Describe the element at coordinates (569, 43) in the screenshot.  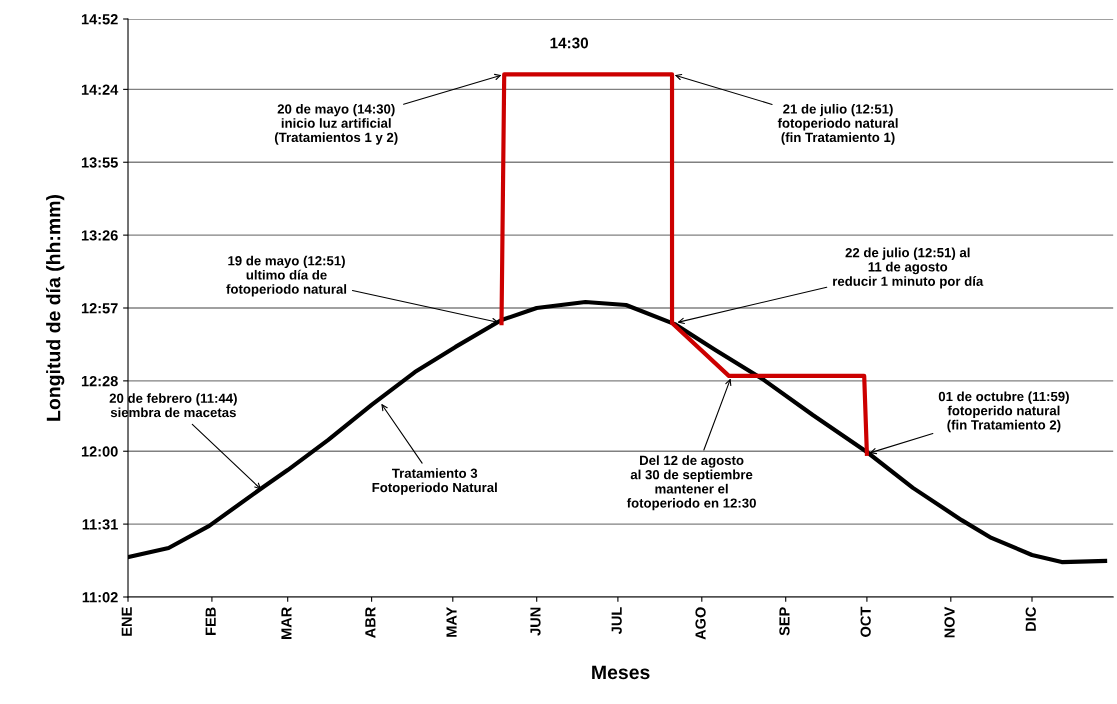
I see `annotation: 14:30` at that location.